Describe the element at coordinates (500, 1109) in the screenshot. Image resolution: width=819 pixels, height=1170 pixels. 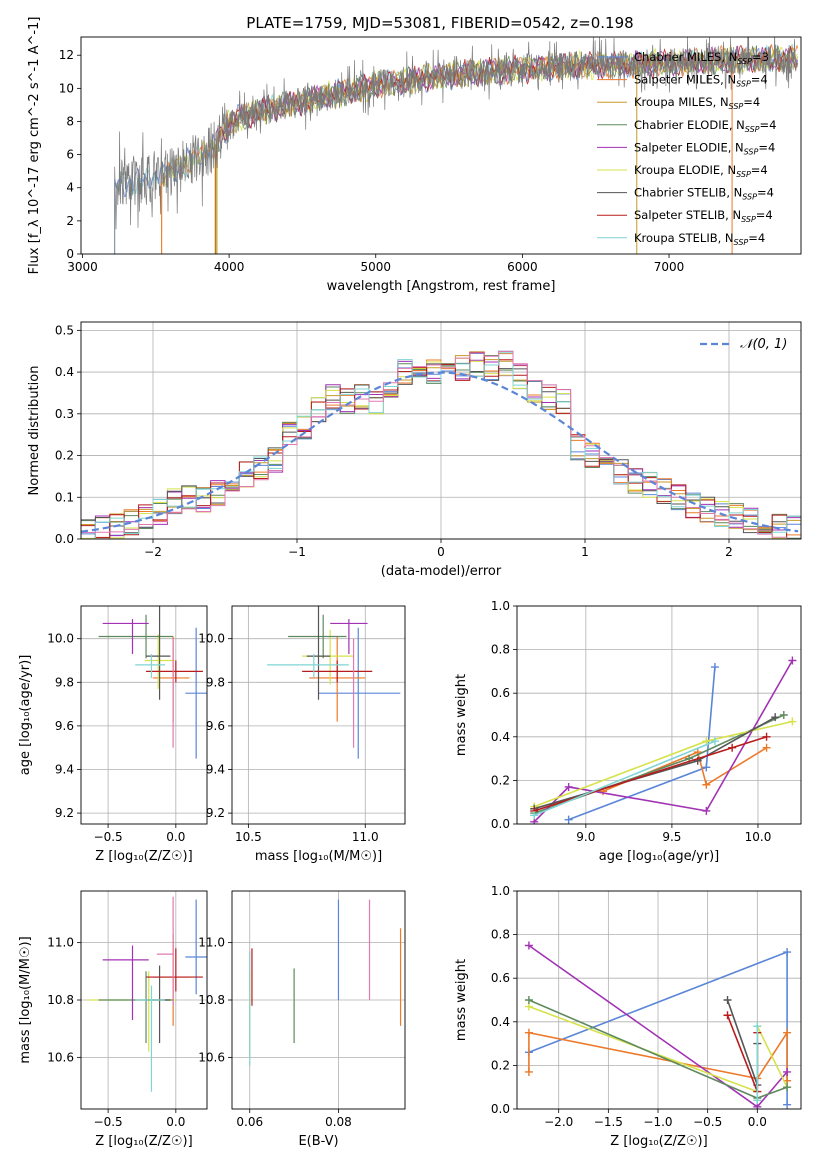
I see `tick-label-y: 0.0` at that location.